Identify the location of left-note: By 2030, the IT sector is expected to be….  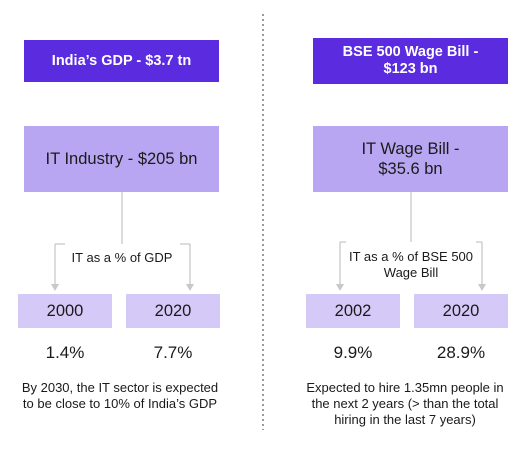
(120, 396).